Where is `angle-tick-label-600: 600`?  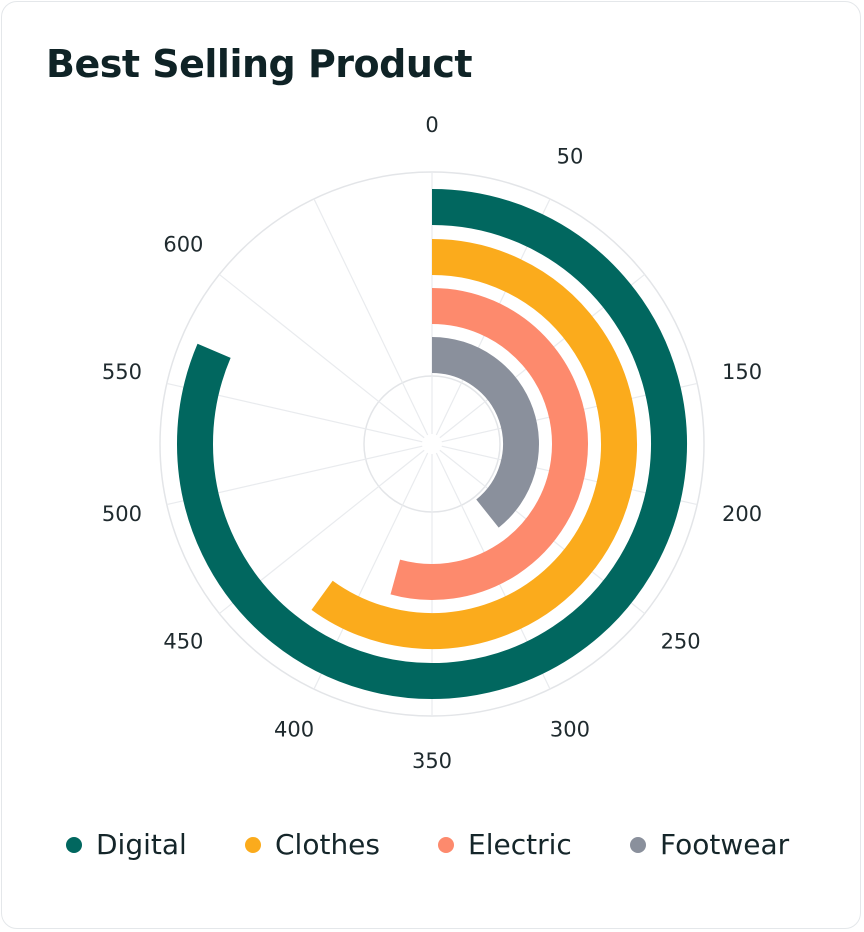
angle-tick-label-600: 600 is located at coordinates (183, 245).